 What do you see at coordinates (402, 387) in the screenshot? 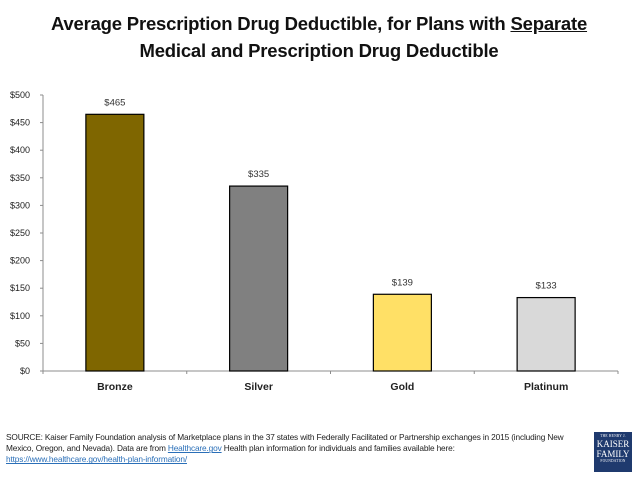
I see `category-label-gold: Gold` at bounding box center [402, 387].